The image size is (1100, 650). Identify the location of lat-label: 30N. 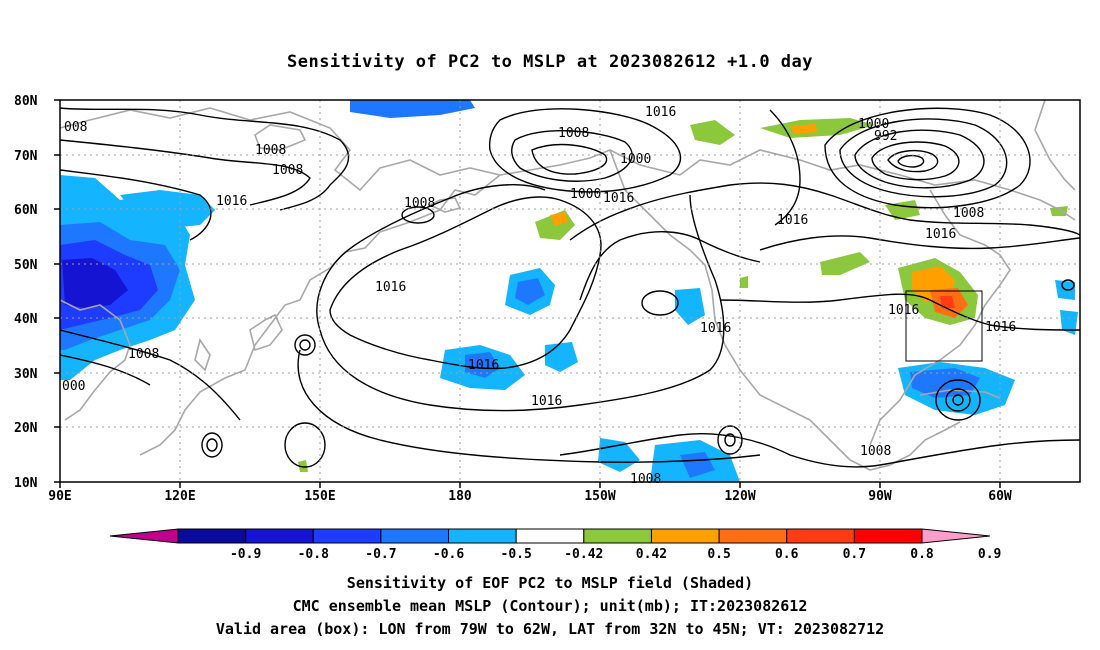
(26, 374).